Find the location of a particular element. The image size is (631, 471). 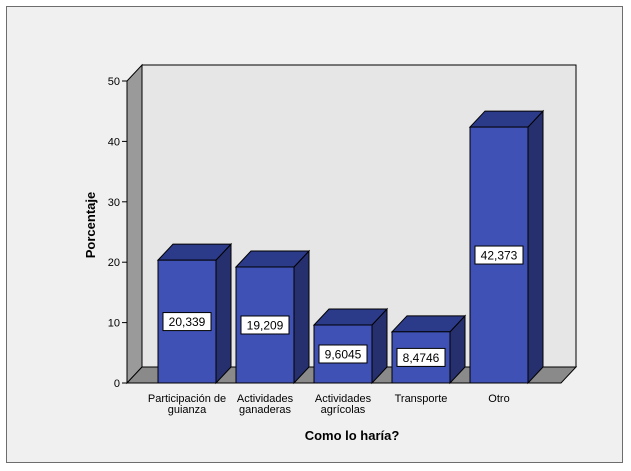

x-tick-label: Actividades agrícolas is located at coordinates (343, 404).